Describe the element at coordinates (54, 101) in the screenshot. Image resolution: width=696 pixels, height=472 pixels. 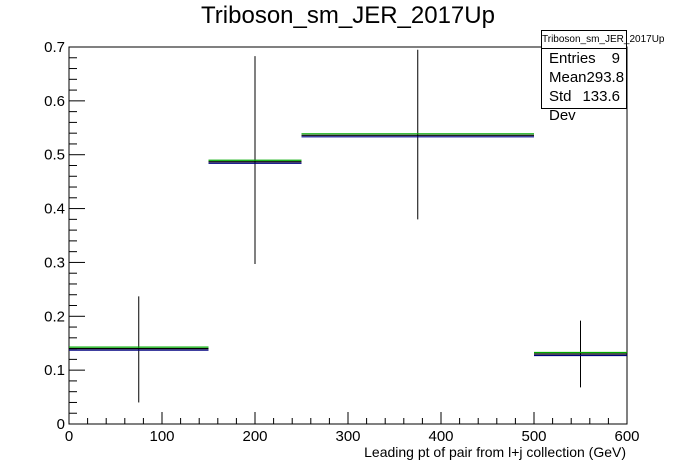
I see `y-tick-label: 0.6` at that location.